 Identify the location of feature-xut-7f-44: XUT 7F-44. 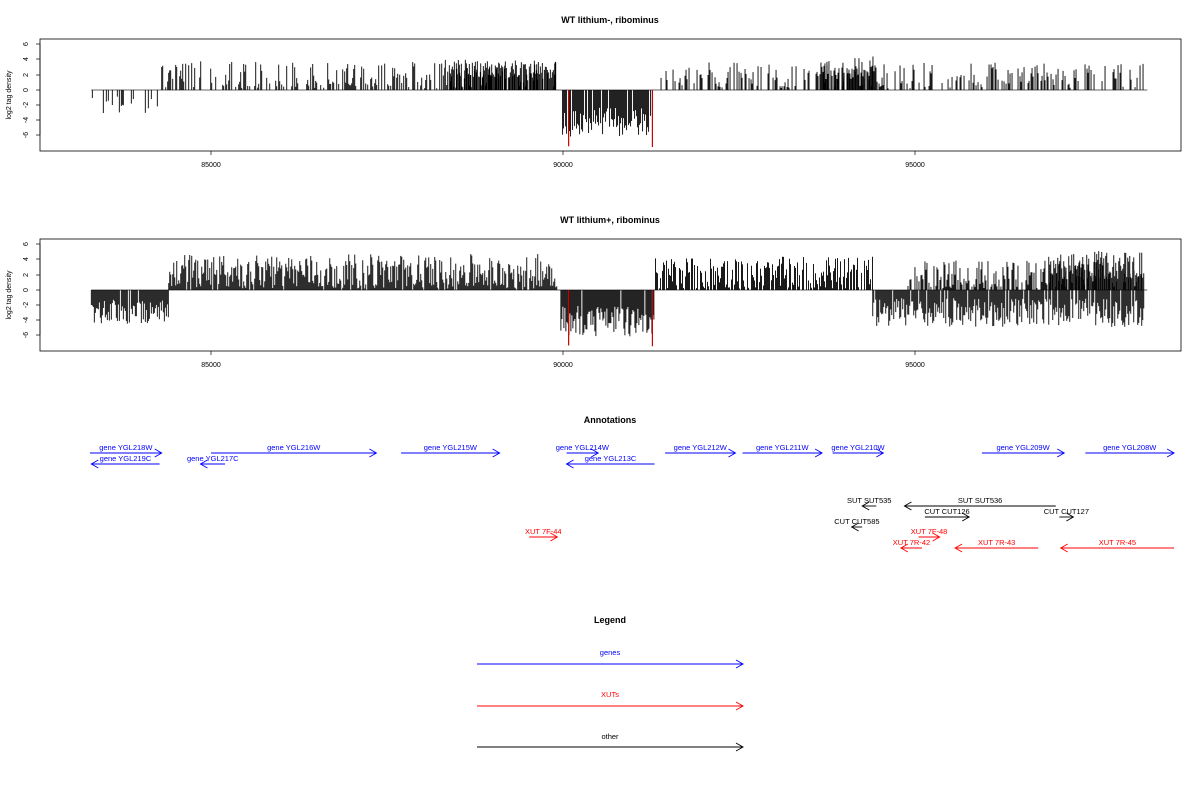
(543, 534).